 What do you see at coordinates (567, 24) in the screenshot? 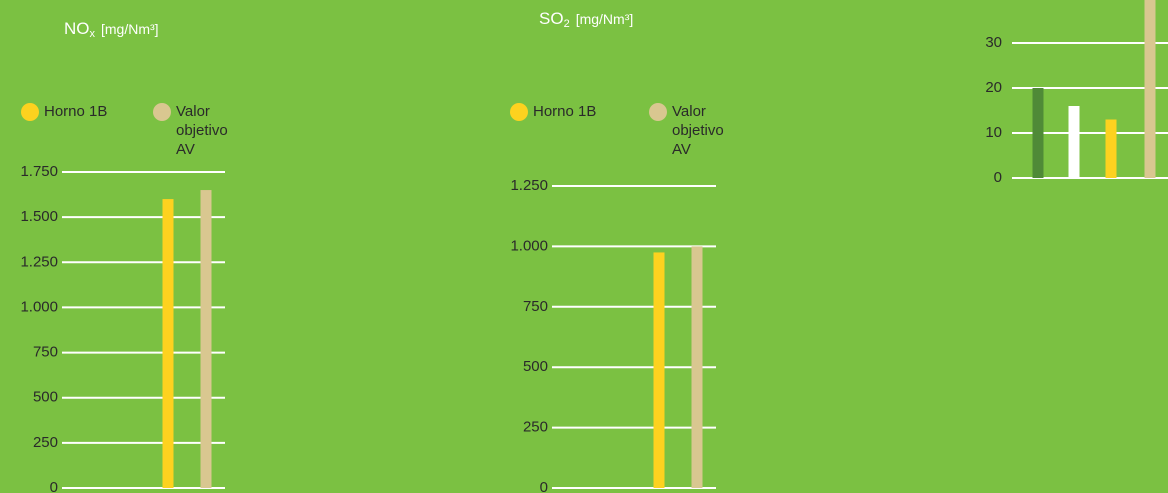
I see `title-subscript: 2` at bounding box center [567, 24].